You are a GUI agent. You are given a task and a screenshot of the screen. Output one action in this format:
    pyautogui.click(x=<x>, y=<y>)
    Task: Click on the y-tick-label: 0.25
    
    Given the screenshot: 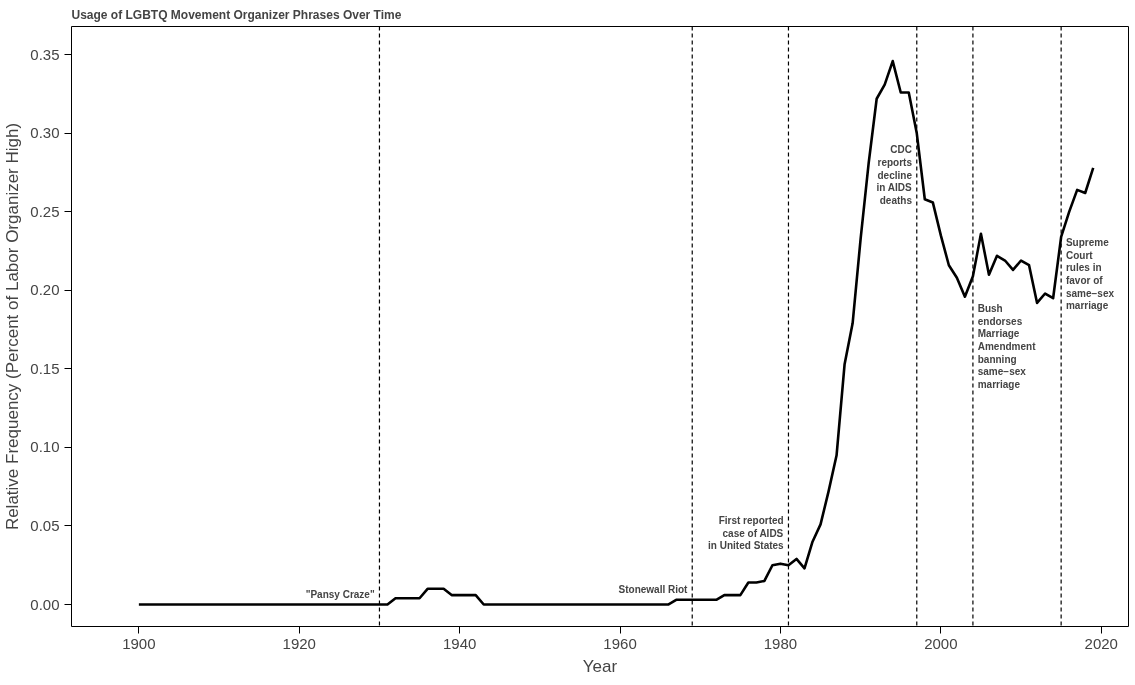 What is the action you would take?
    pyautogui.click(x=45, y=211)
    